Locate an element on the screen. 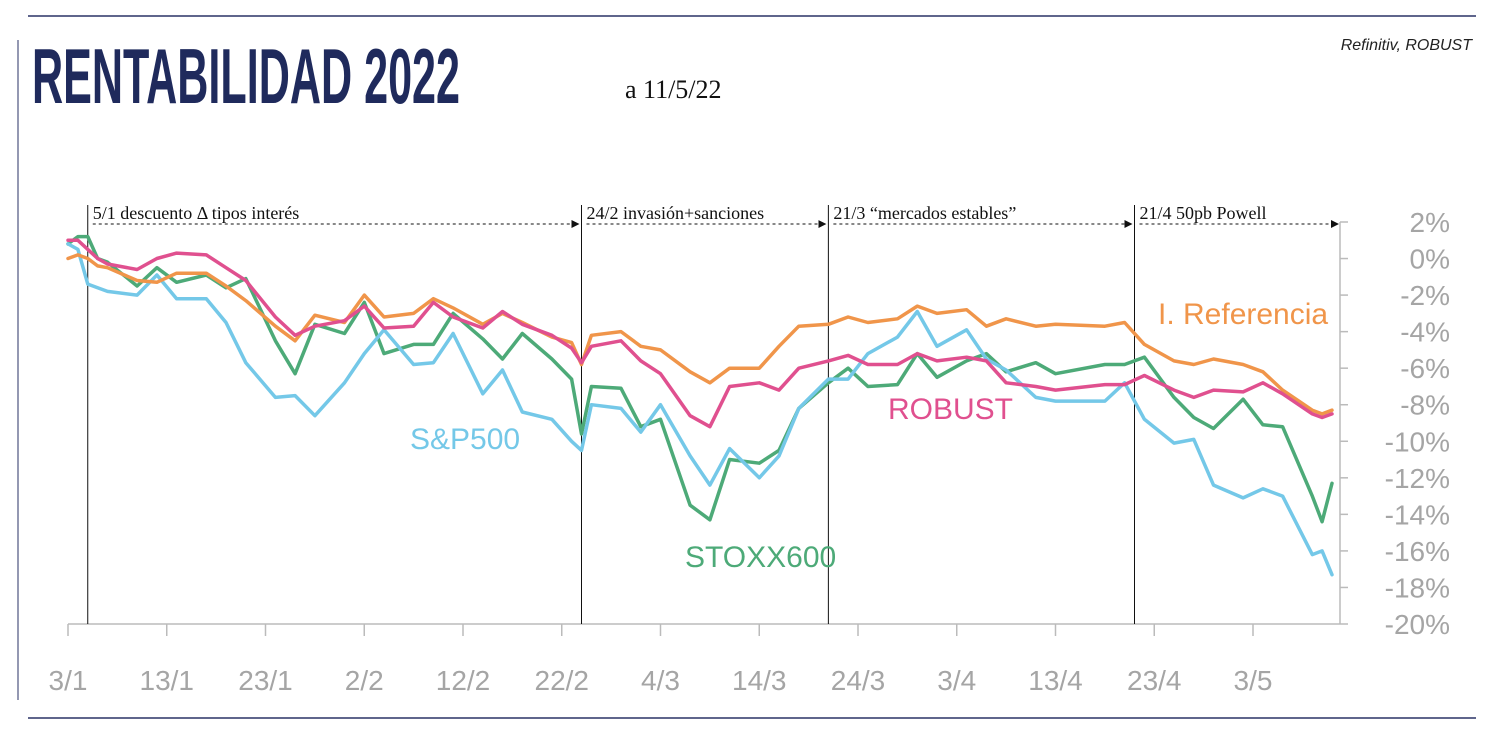  x-tick-label: 4/3 is located at coordinates (660, 680).